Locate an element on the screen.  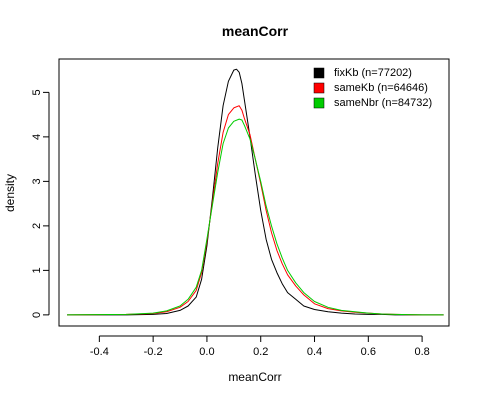
x-tick-label: -0.4 is located at coordinates (99, 352).